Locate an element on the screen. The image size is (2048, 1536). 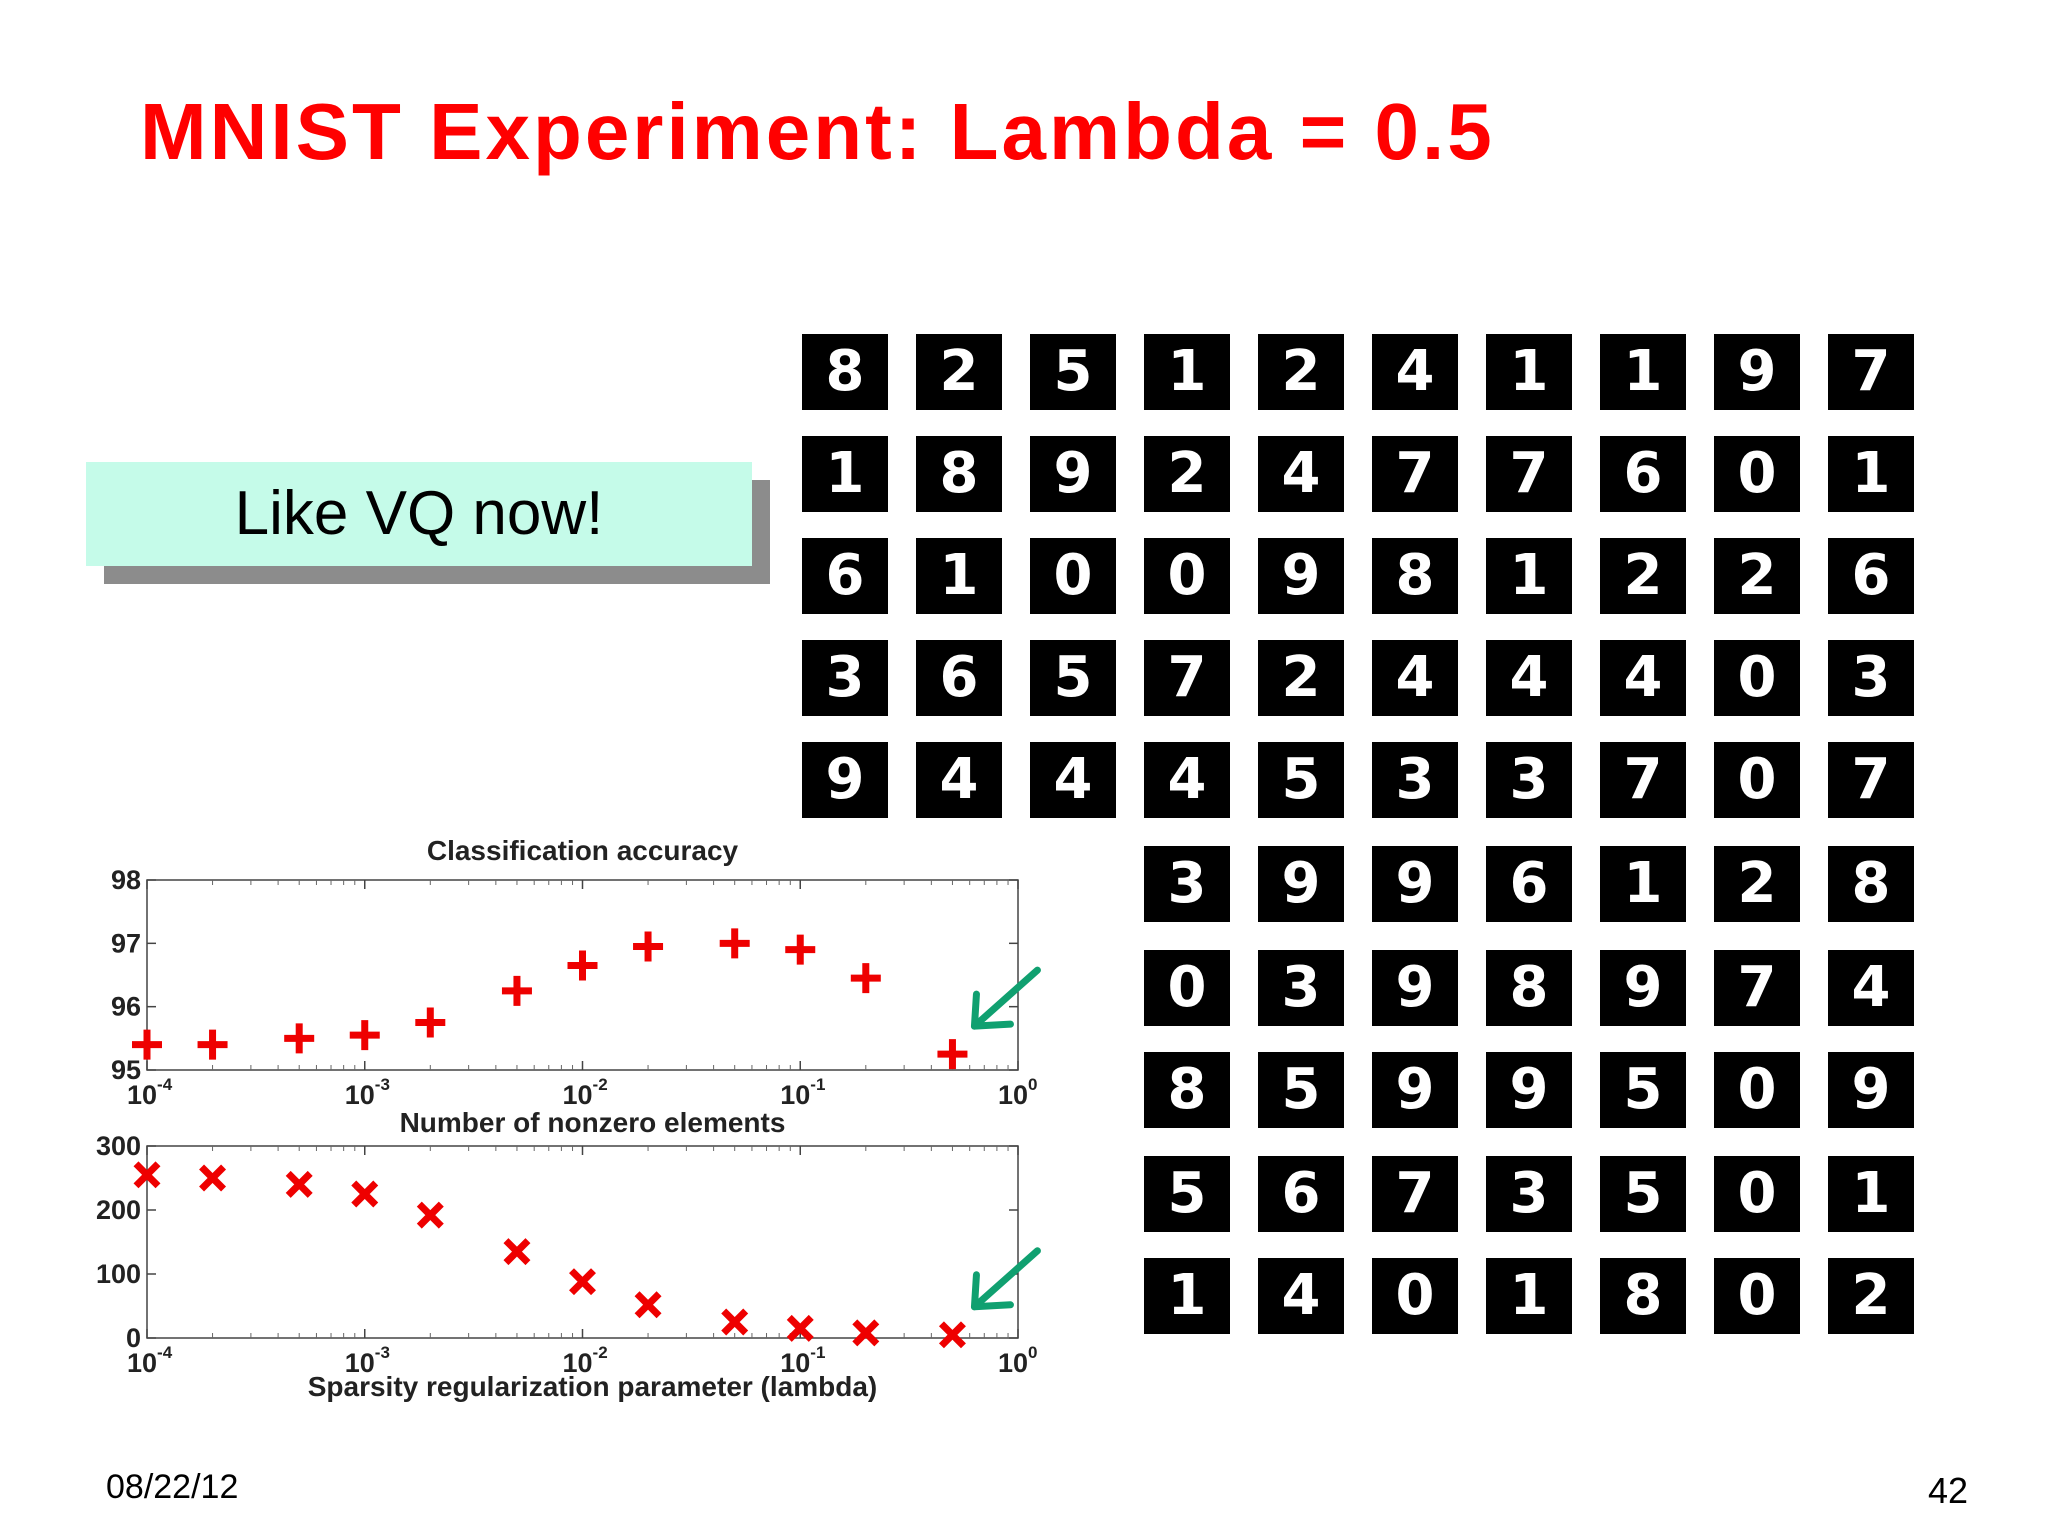
callout-text: Like VQ now! is located at coordinates (419, 513).